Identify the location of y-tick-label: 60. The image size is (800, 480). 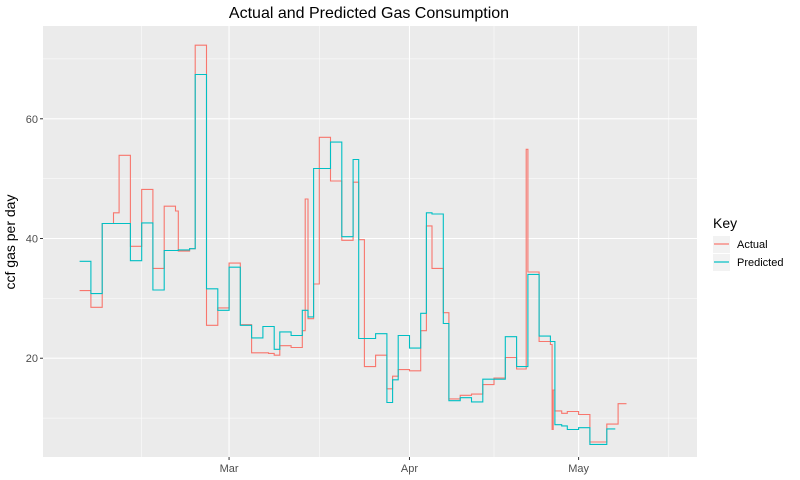
(32, 120).